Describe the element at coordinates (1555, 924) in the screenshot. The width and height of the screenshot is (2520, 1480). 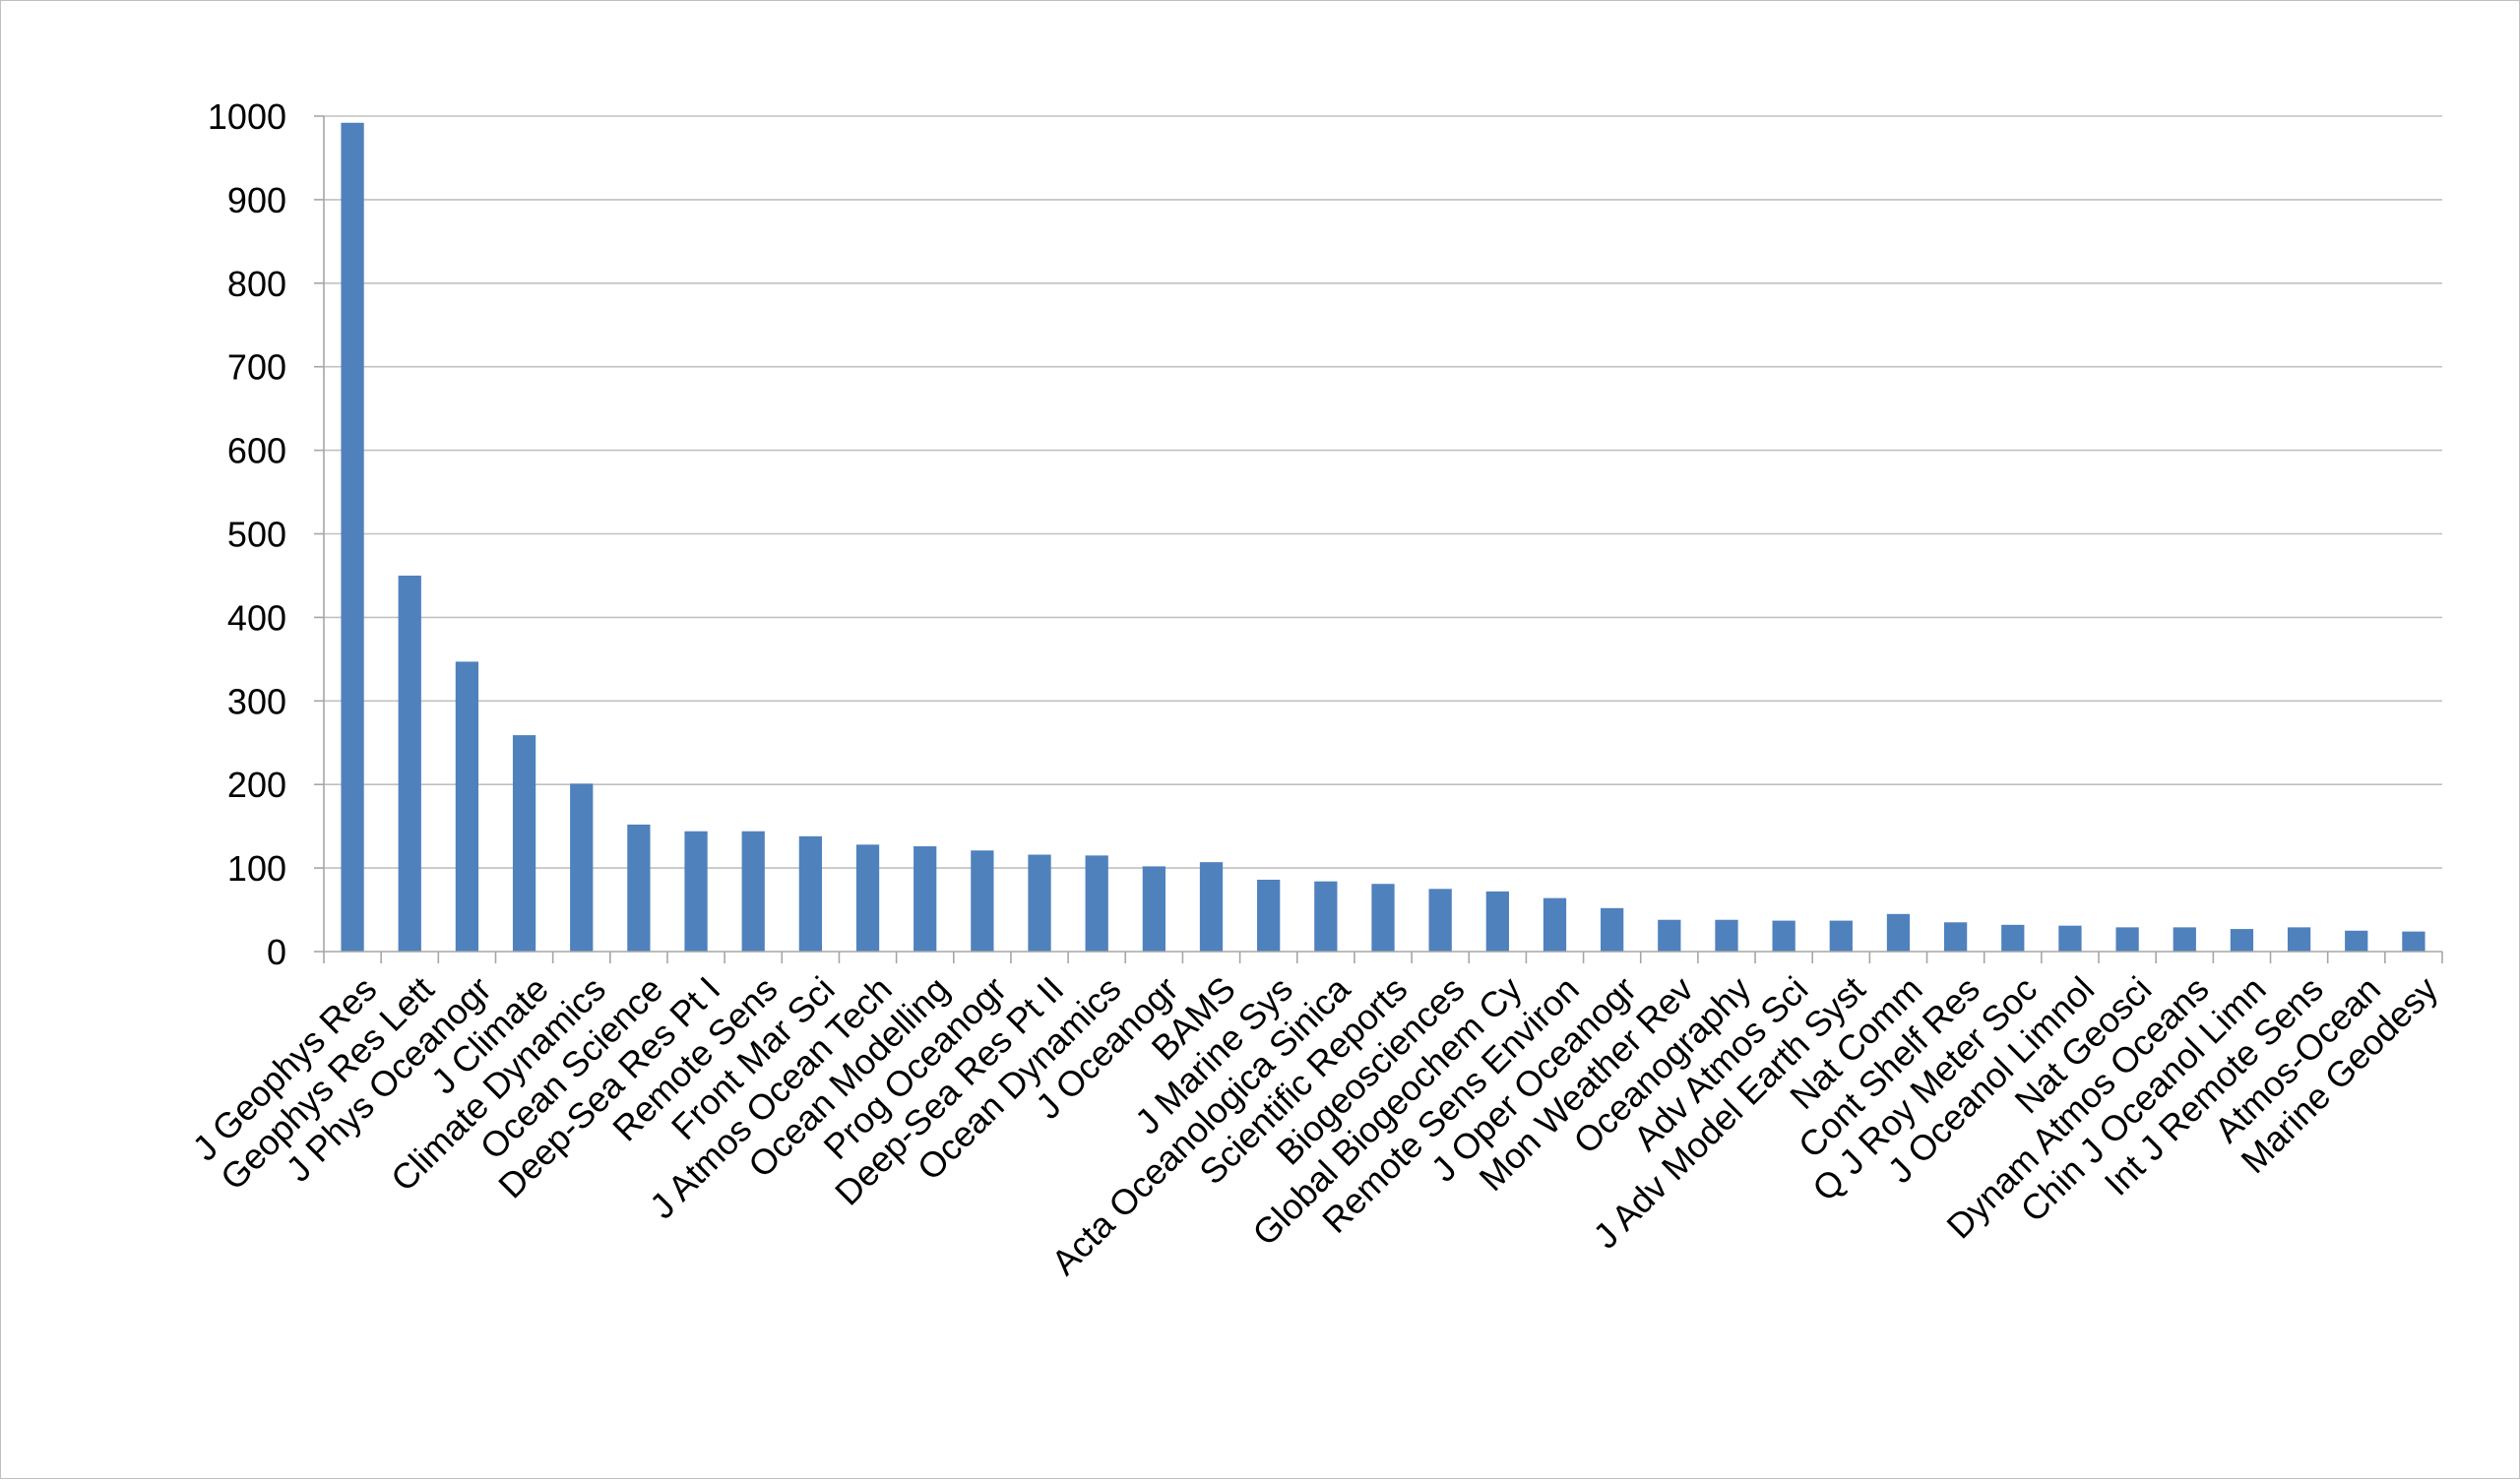
I see `bar-remote-sens-environ` at that location.